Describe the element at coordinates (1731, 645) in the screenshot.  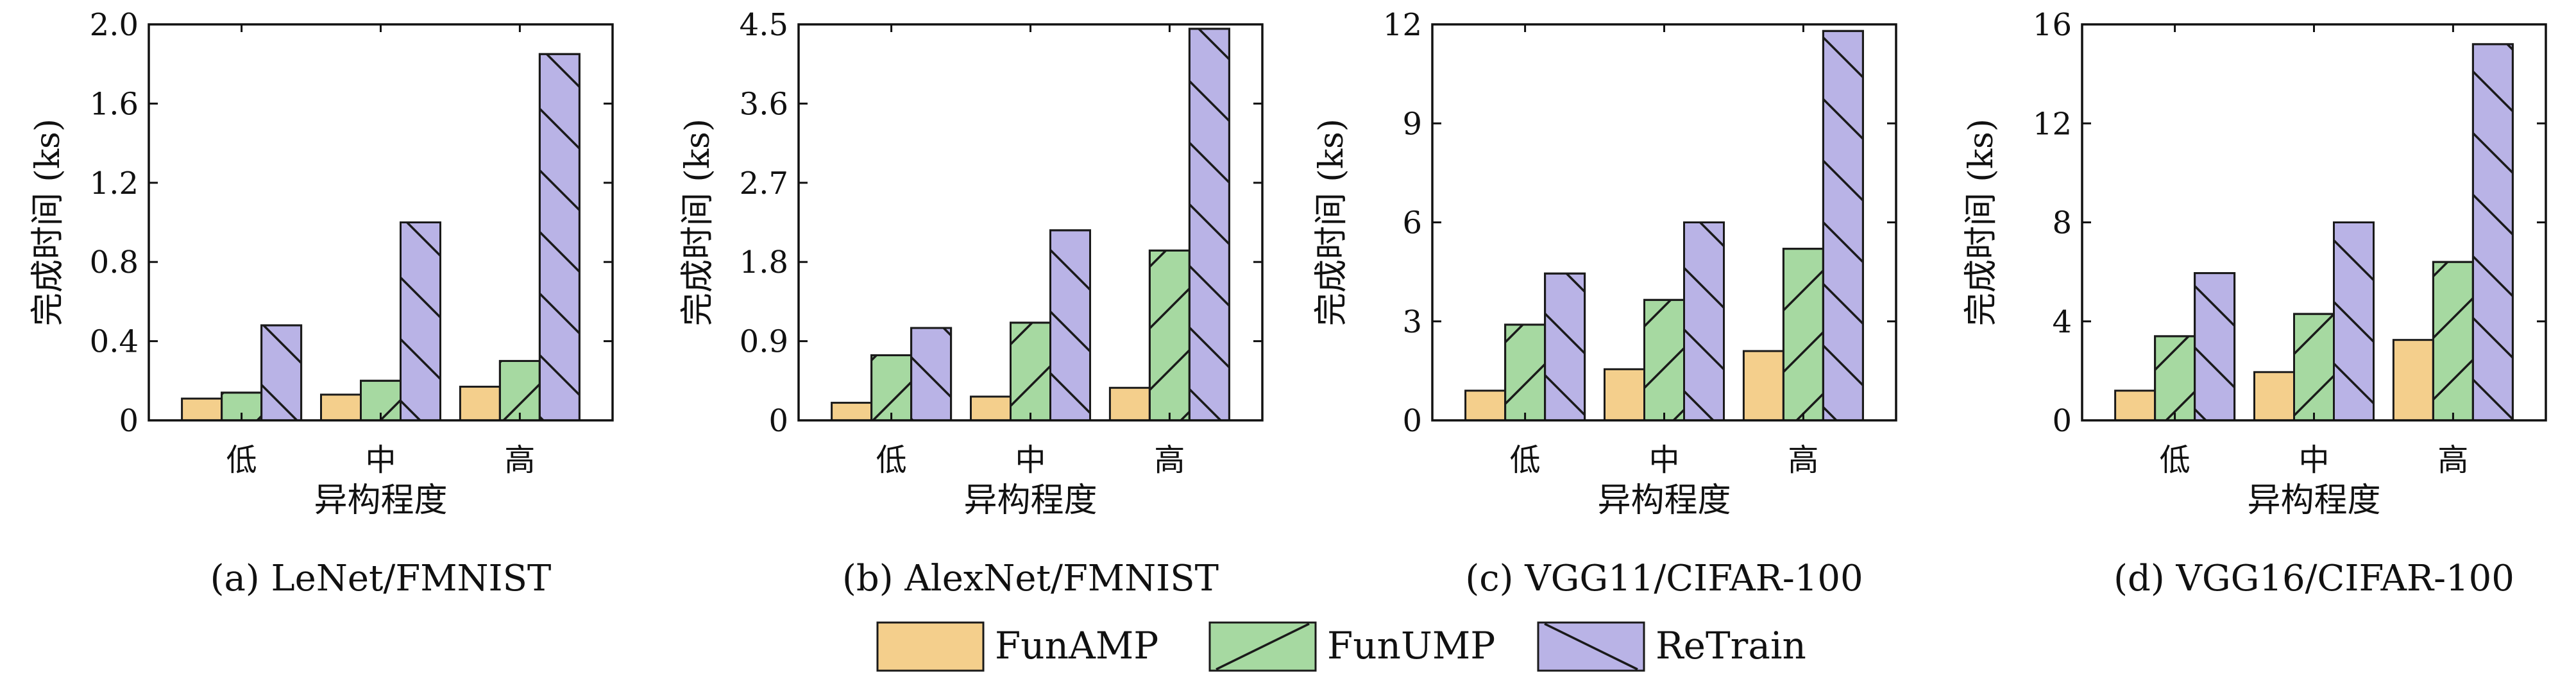
I see `legend-label-retrain: ReTrain` at that location.